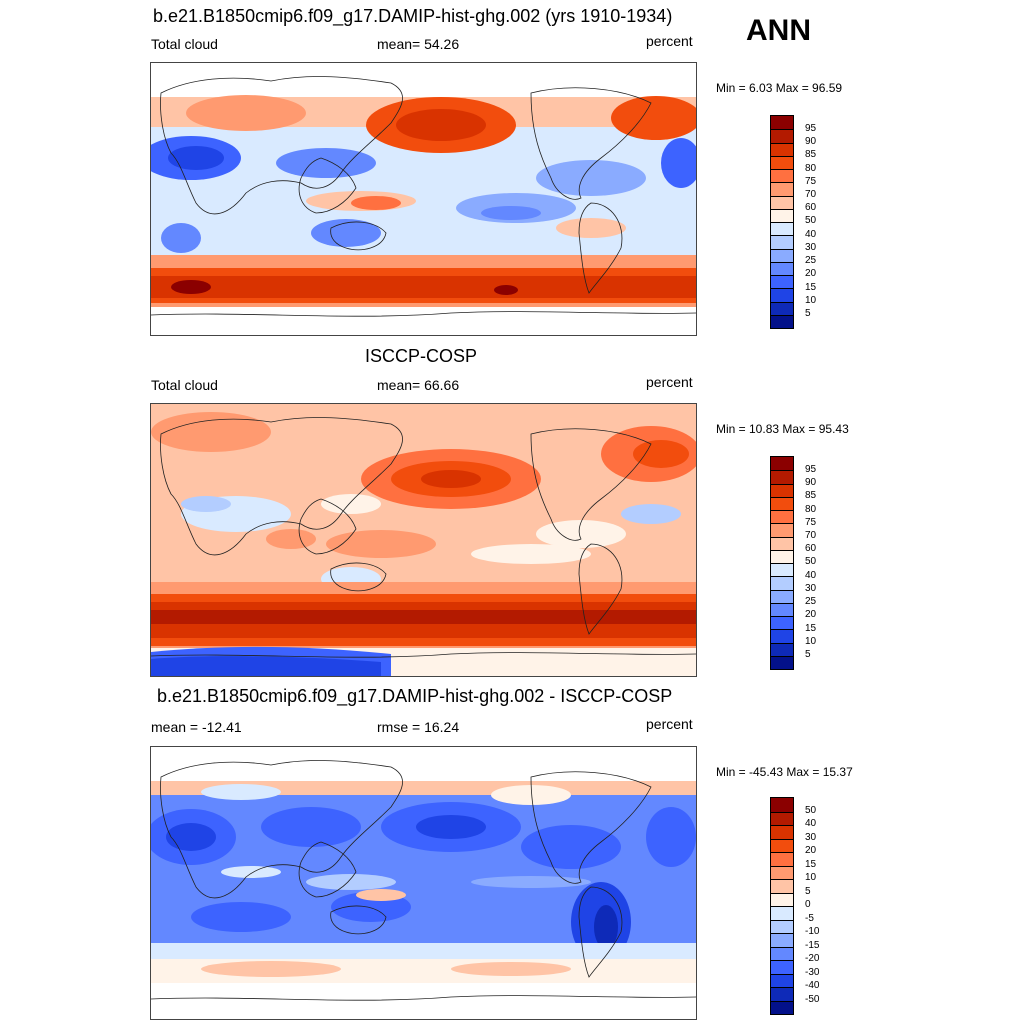  I want to click on season-label: ANN, so click(778, 30).